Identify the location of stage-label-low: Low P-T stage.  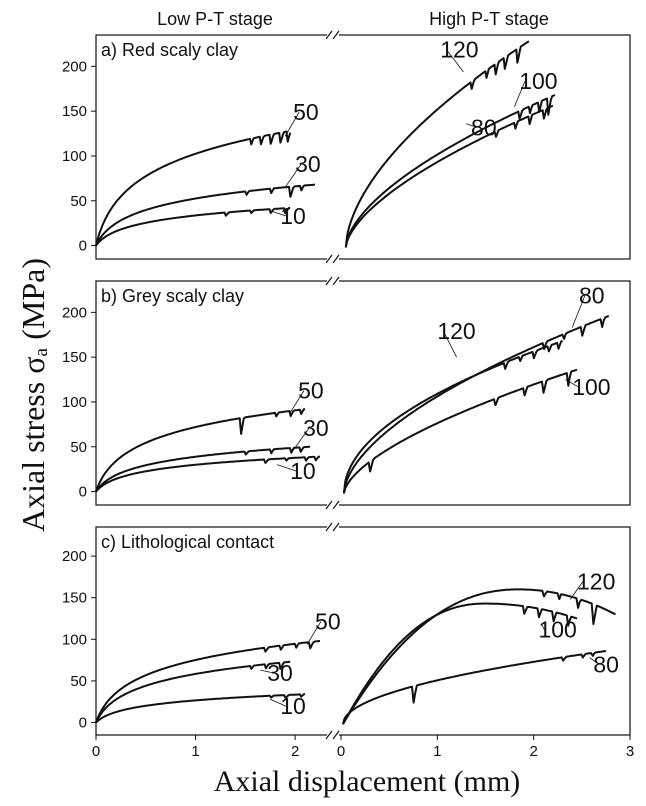
(215, 19).